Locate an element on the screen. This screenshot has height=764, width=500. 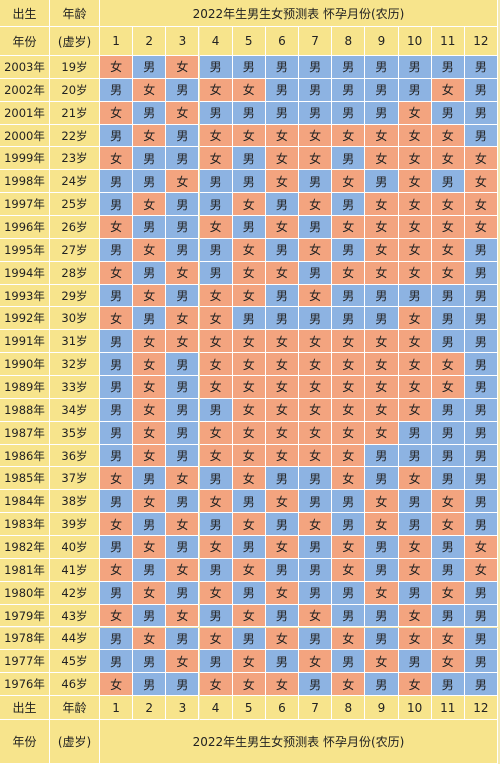
virtual-age: 32岁 is located at coordinates (75, 365).